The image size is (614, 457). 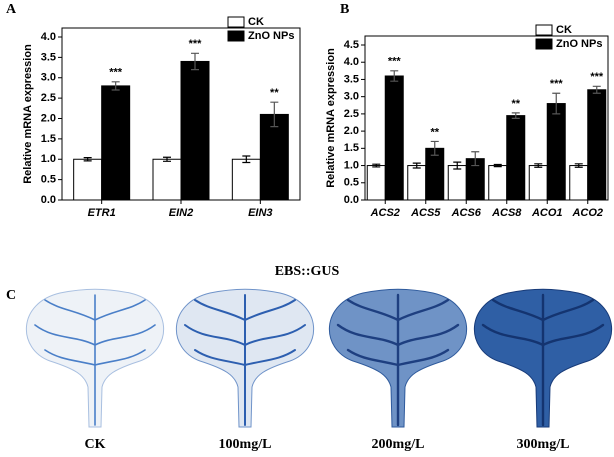 I want to click on x-tick-label: ACS6, so click(x=466, y=213).